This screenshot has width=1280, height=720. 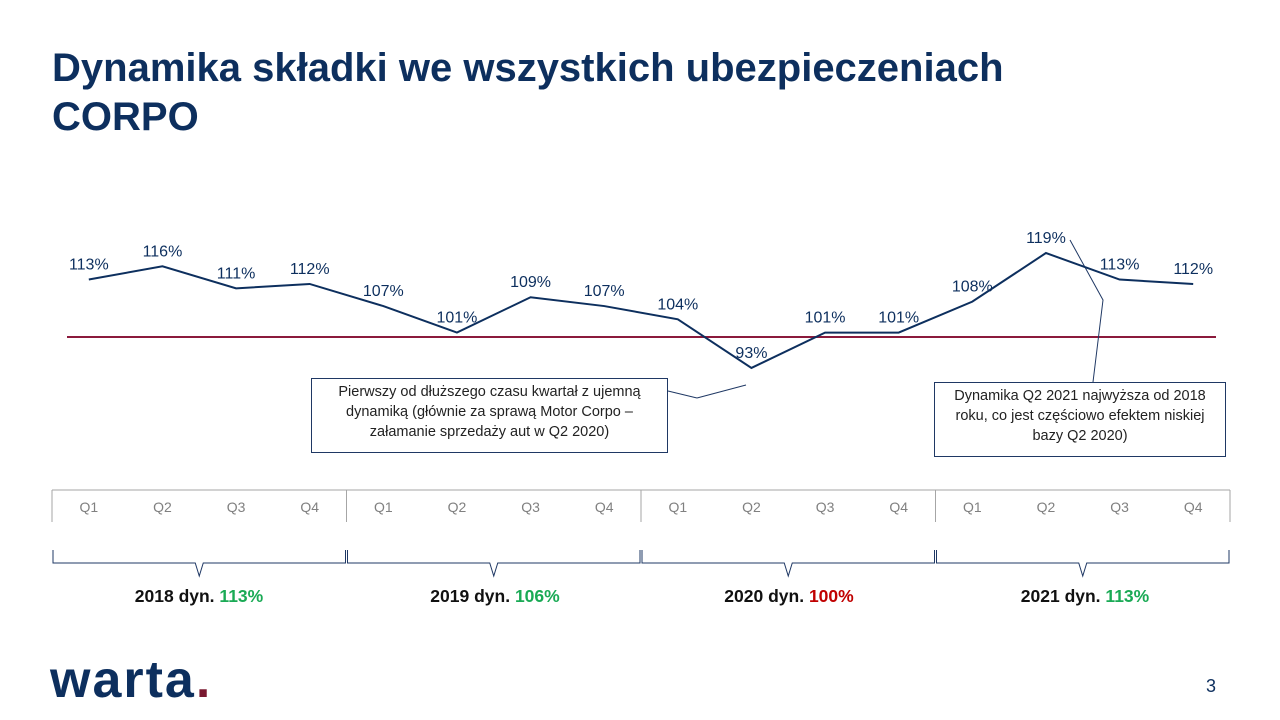 I want to click on data-label: 108%, so click(x=972, y=287).